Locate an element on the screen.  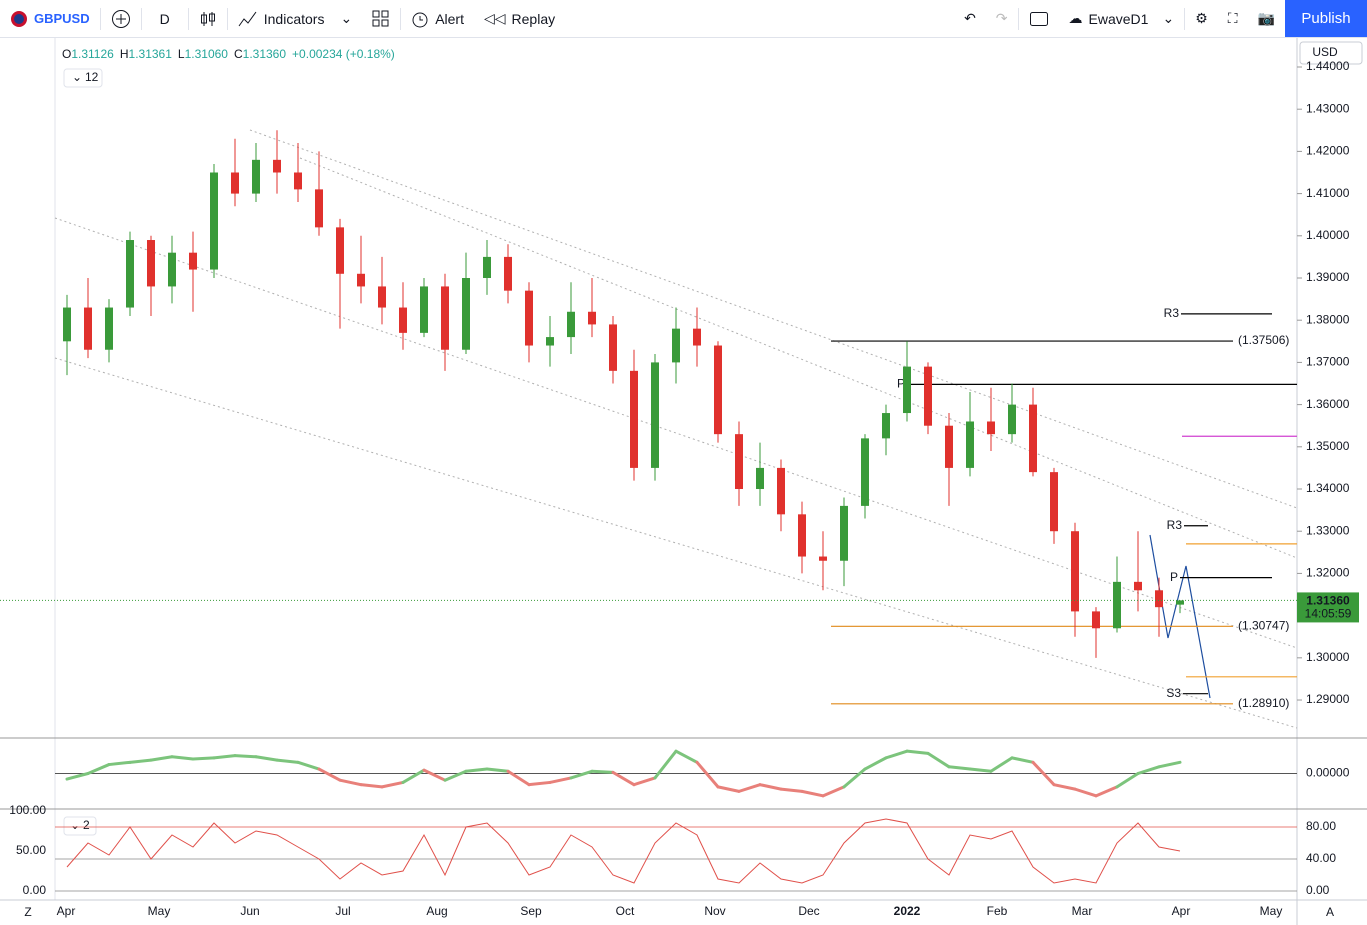
alert-label: Alert is located at coordinates (449, 18).